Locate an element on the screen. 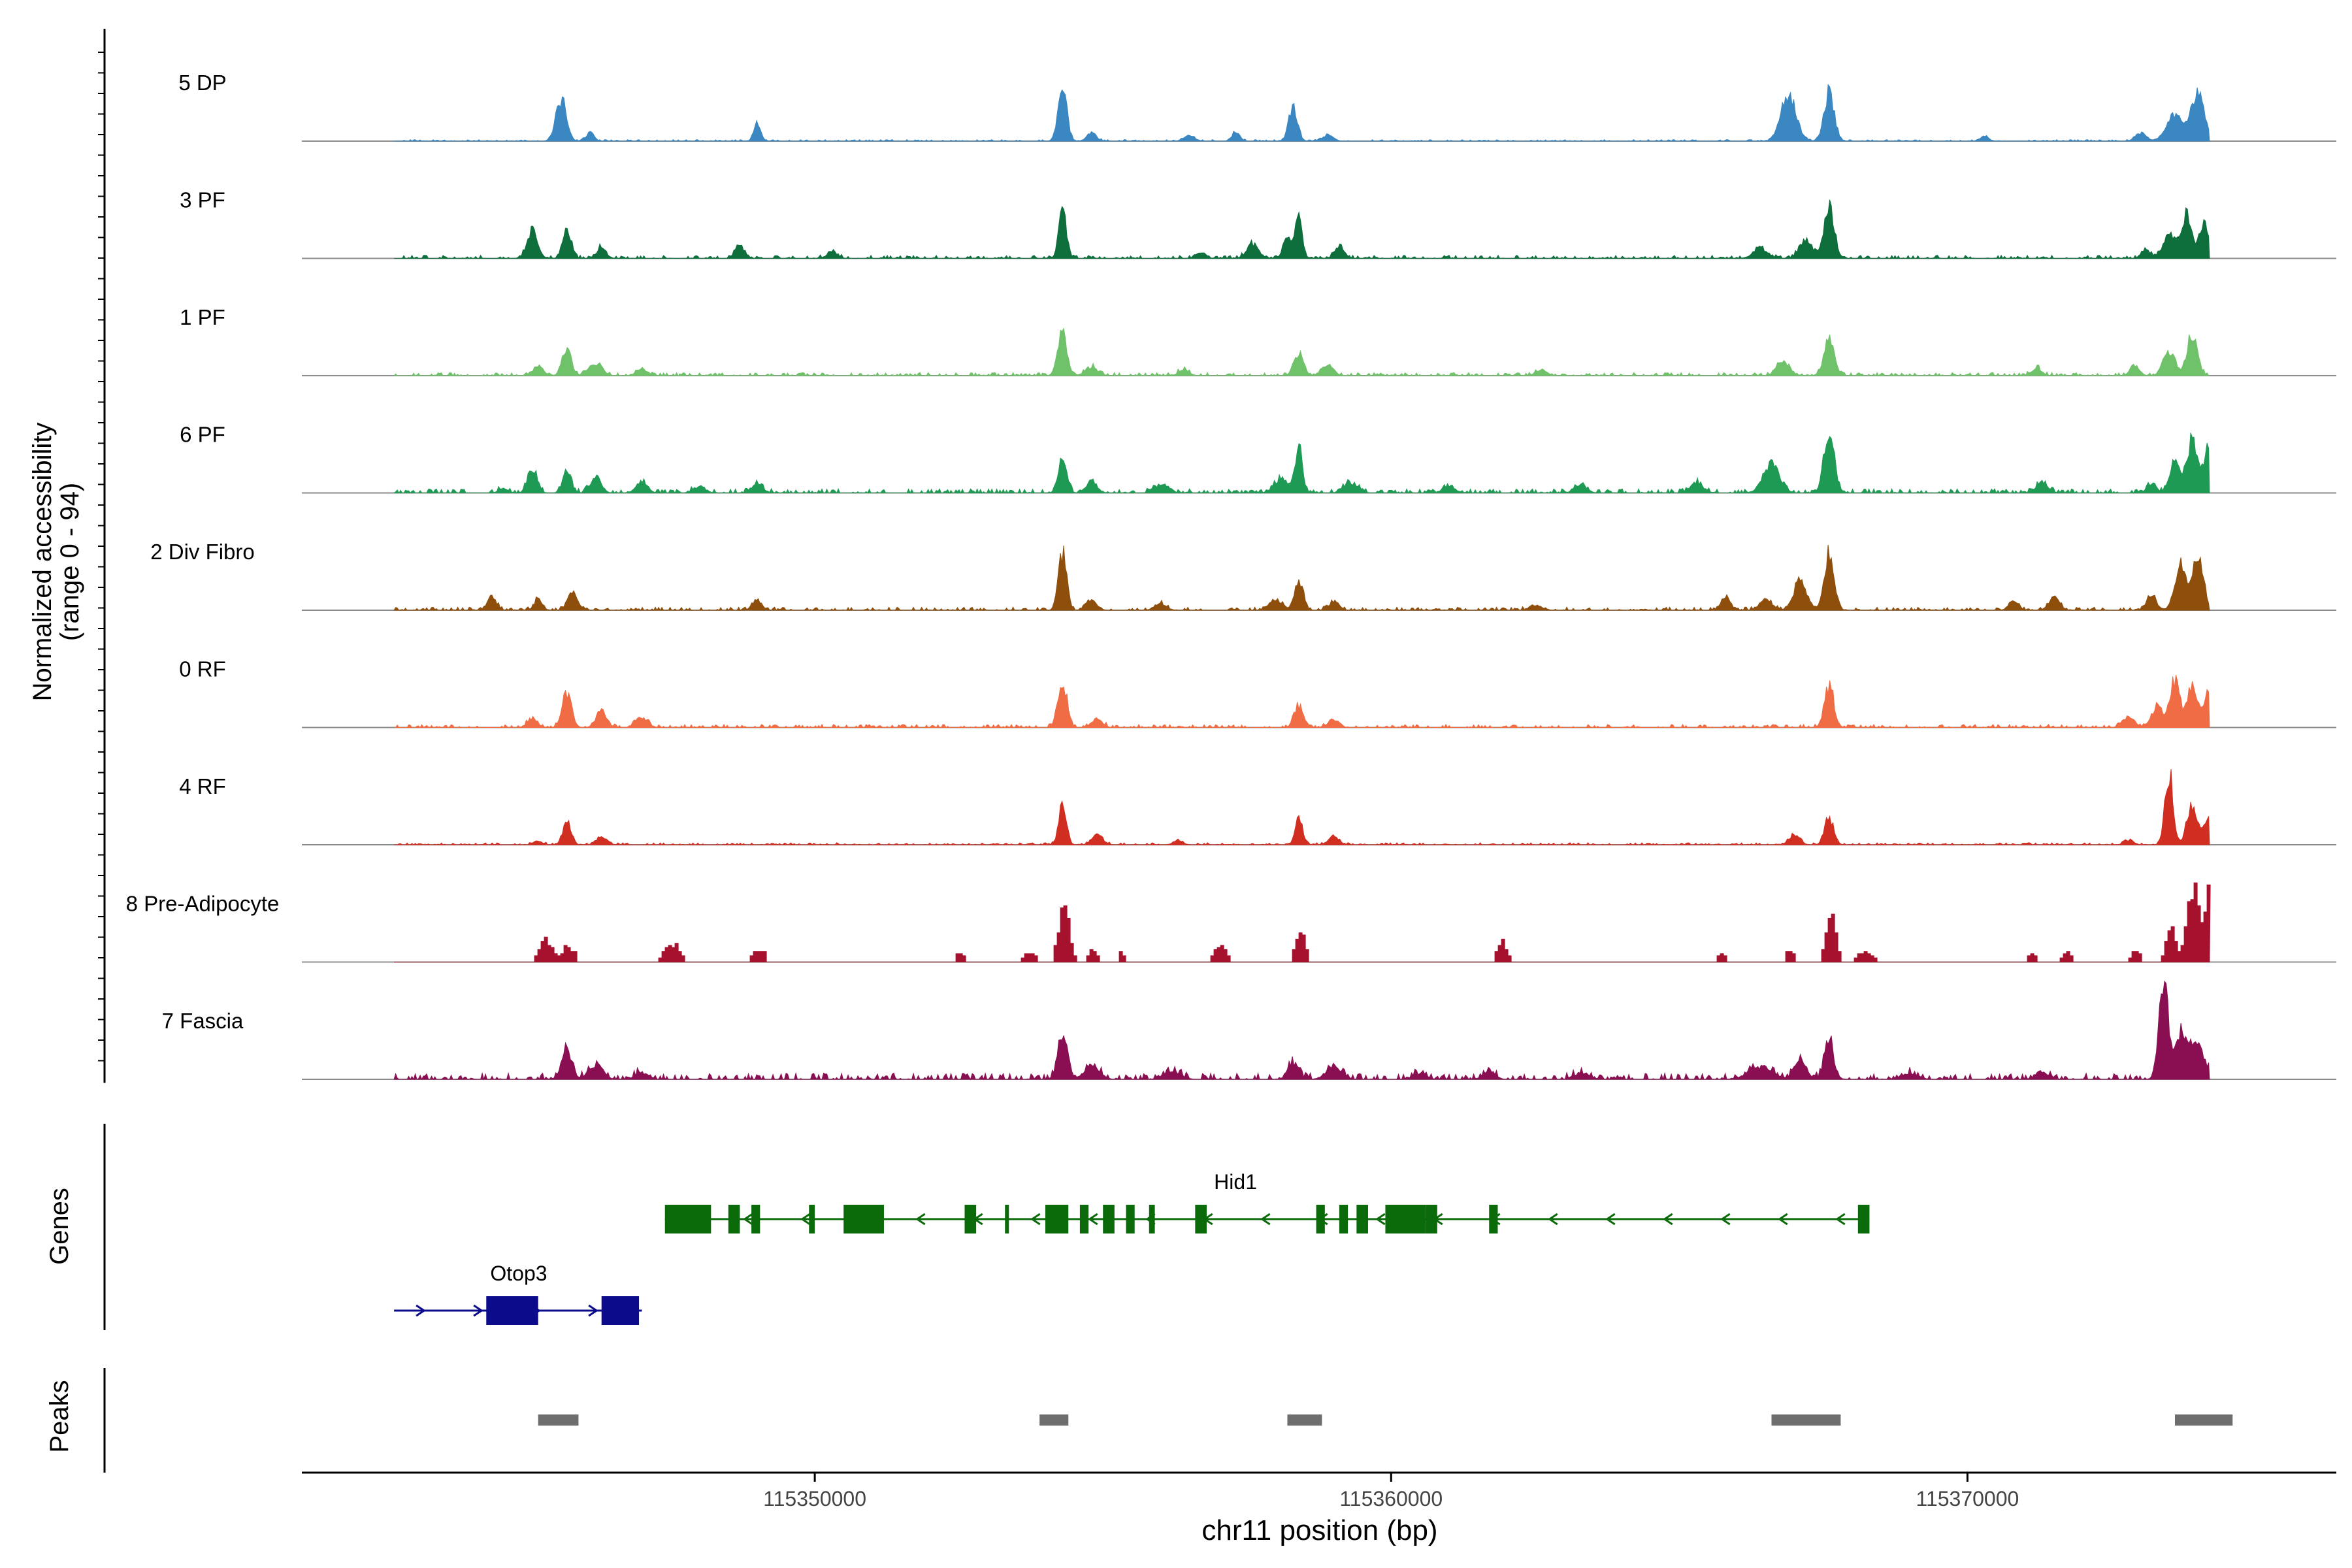 The height and width of the screenshot is (1568, 2352). coverage-track: 3 PF is located at coordinates (1258, 223).